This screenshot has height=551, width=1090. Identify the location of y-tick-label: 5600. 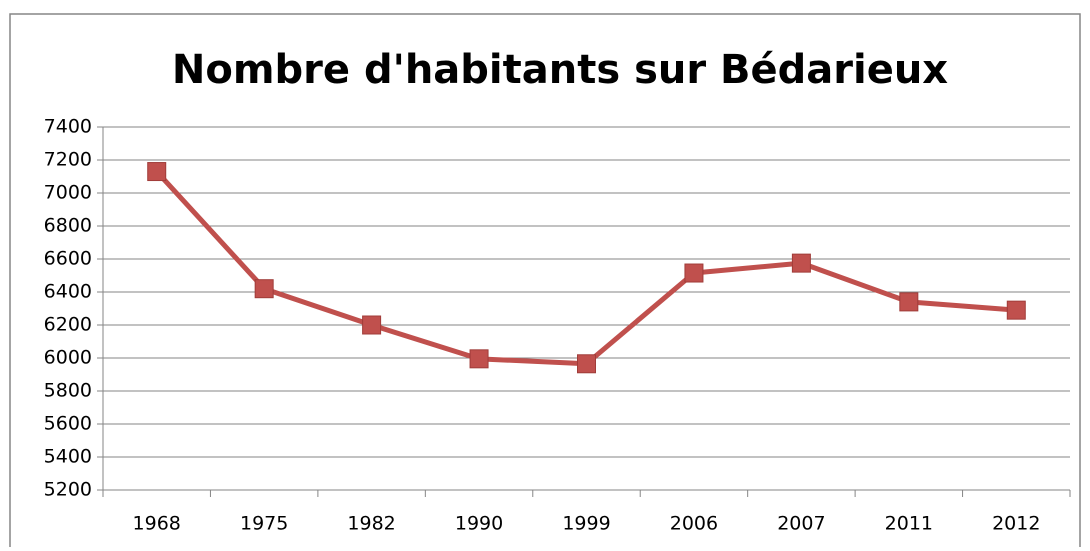
(68, 424).